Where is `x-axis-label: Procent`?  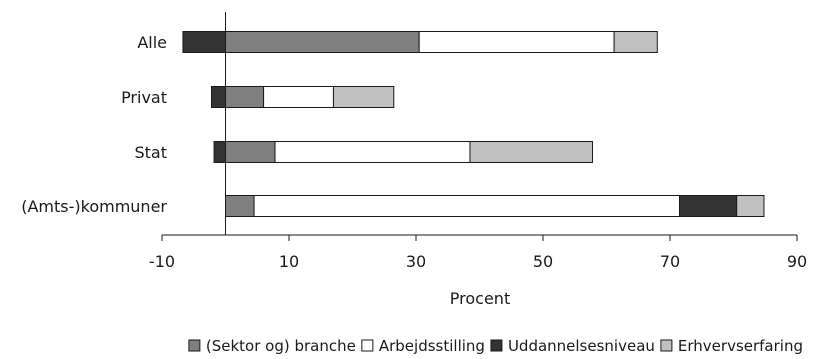 x-axis-label: Procent is located at coordinates (480, 298).